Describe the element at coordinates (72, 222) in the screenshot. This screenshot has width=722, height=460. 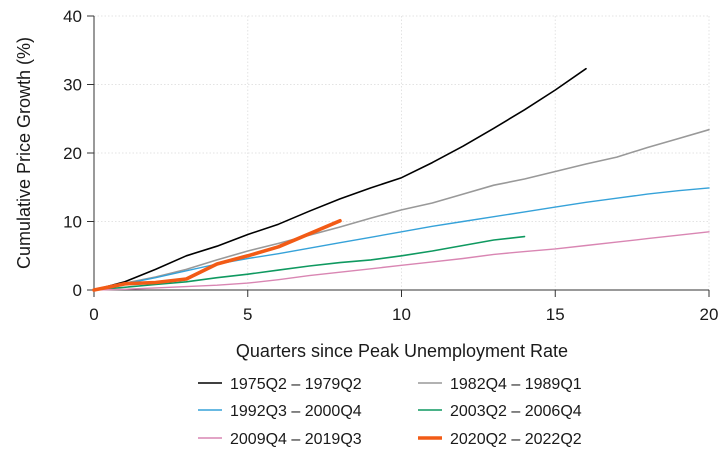
I see `y-tick-label: 10` at that location.